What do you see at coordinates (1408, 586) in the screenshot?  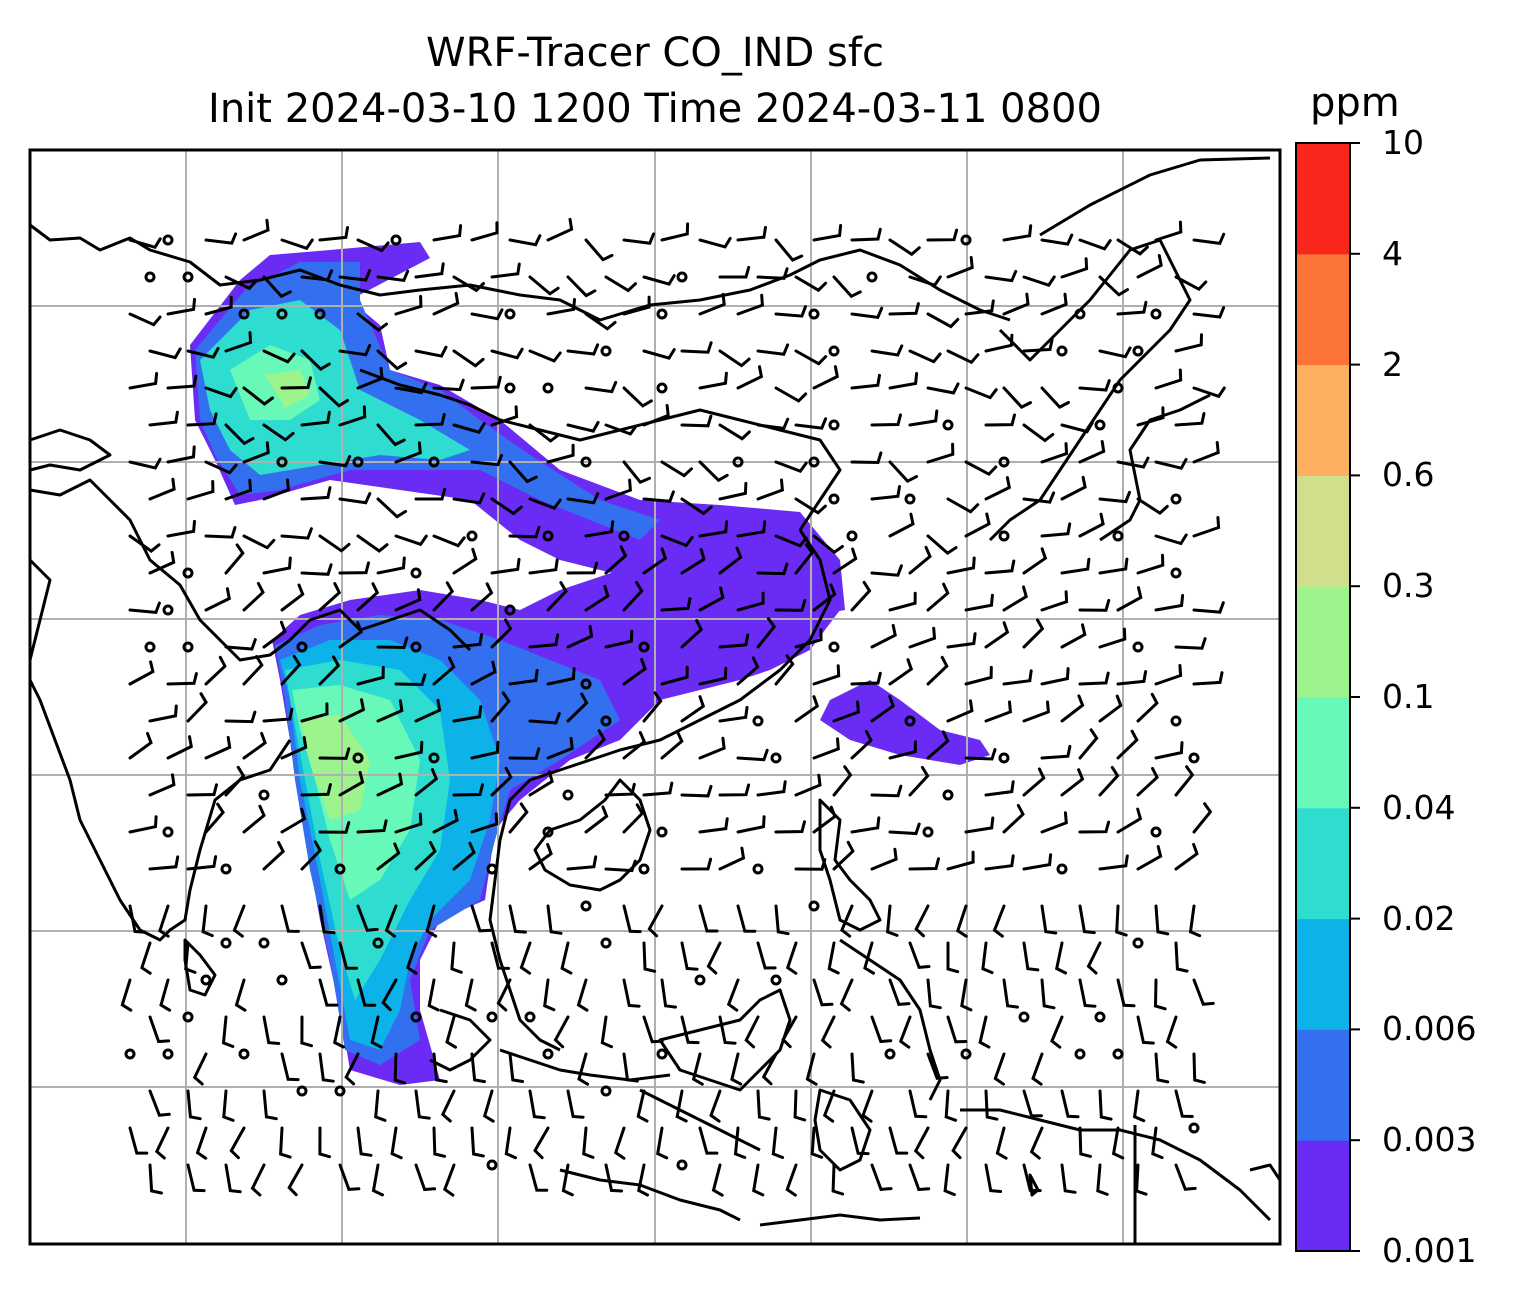 I see `colorbar-tick-label: 0.3` at bounding box center [1408, 586].